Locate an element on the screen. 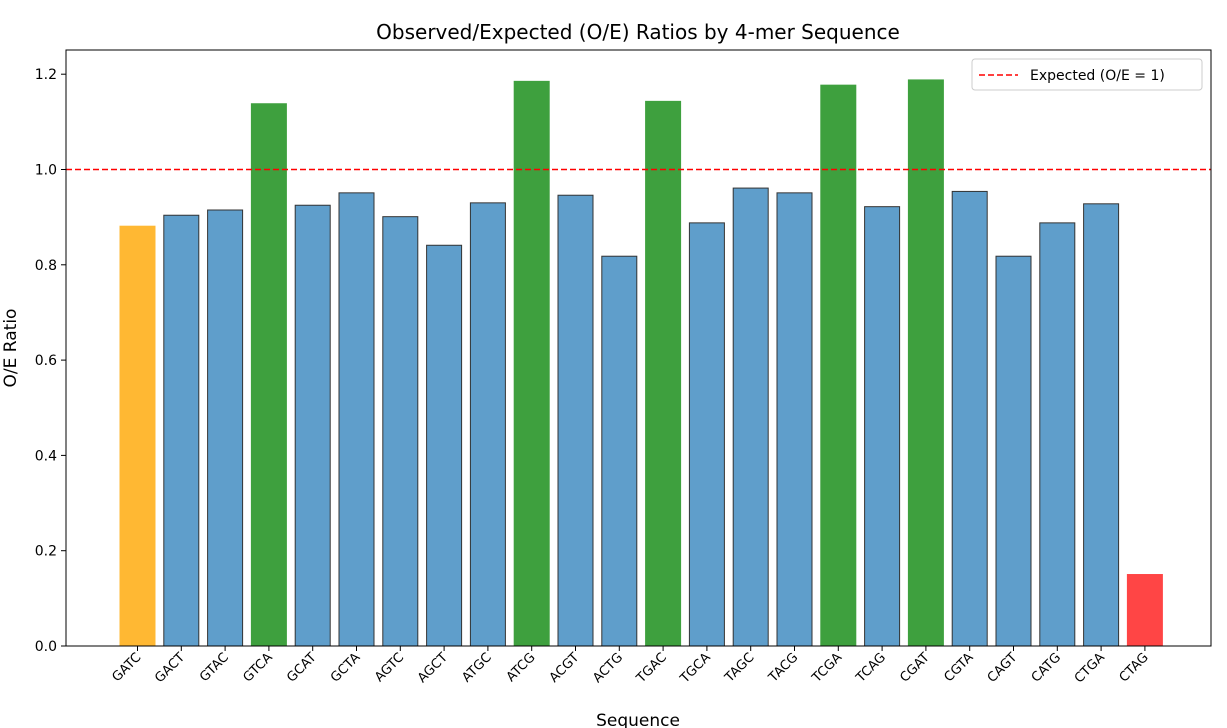 This screenshot has width=1227, height=728. bar-tgac is located at coordinates (663, 373).